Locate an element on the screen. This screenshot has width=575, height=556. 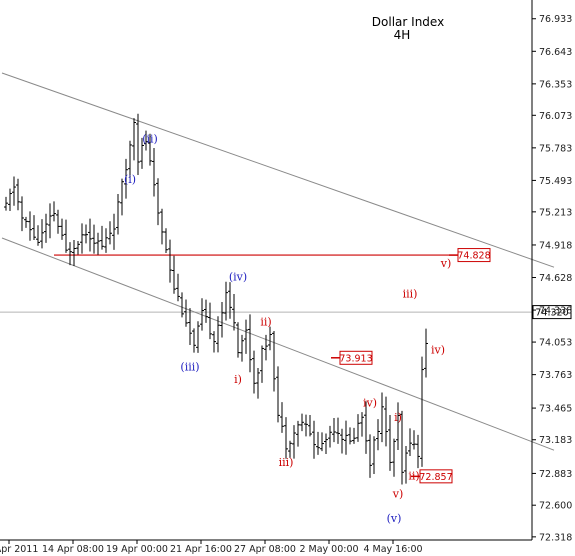
y-tick-label: 74.628 is located at coordinates (555, 278).